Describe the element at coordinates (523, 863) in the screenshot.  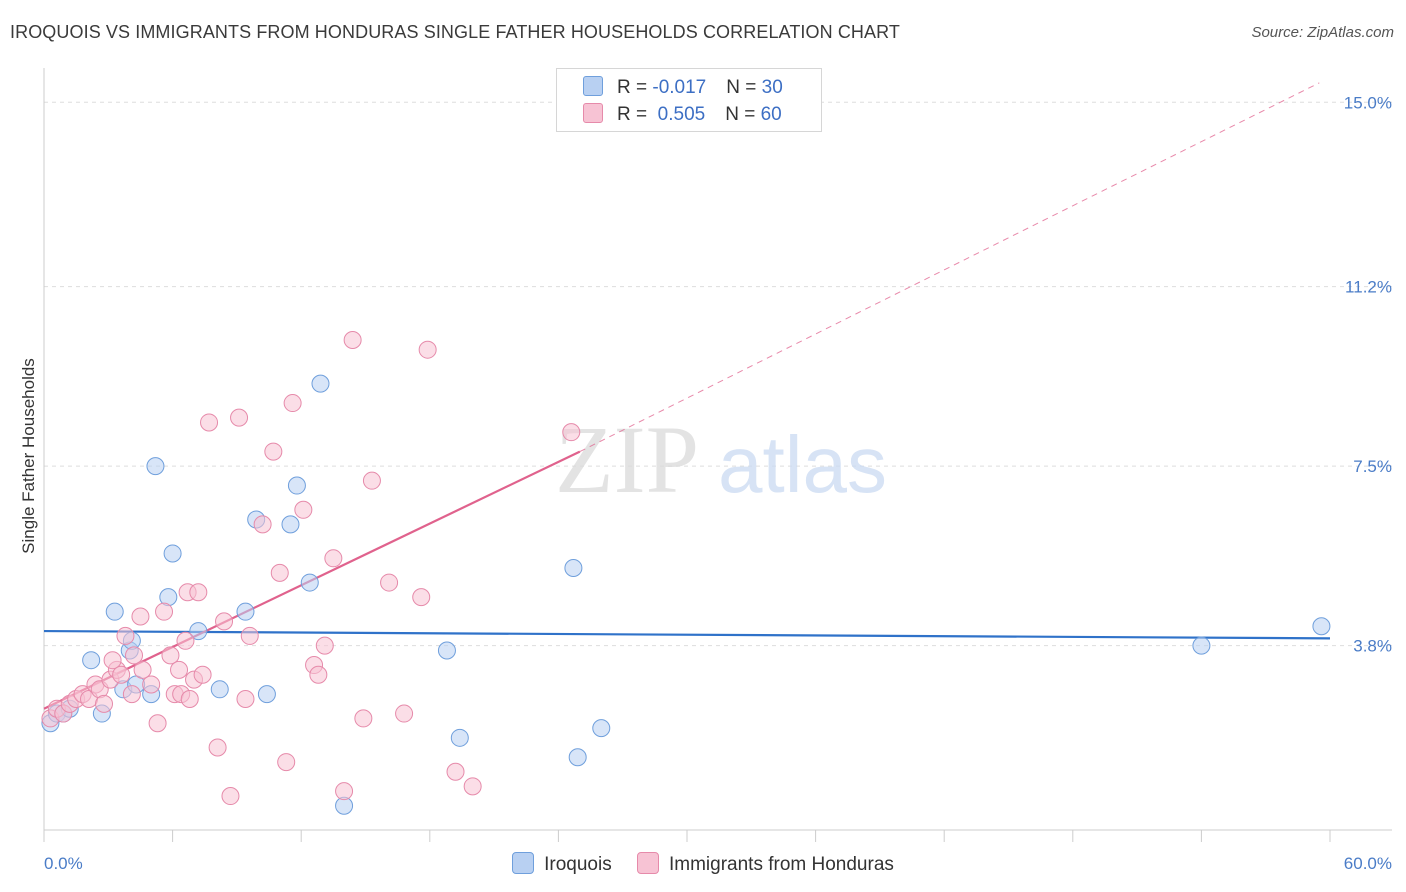
I see `legend-swatch-iroquois` at that location.